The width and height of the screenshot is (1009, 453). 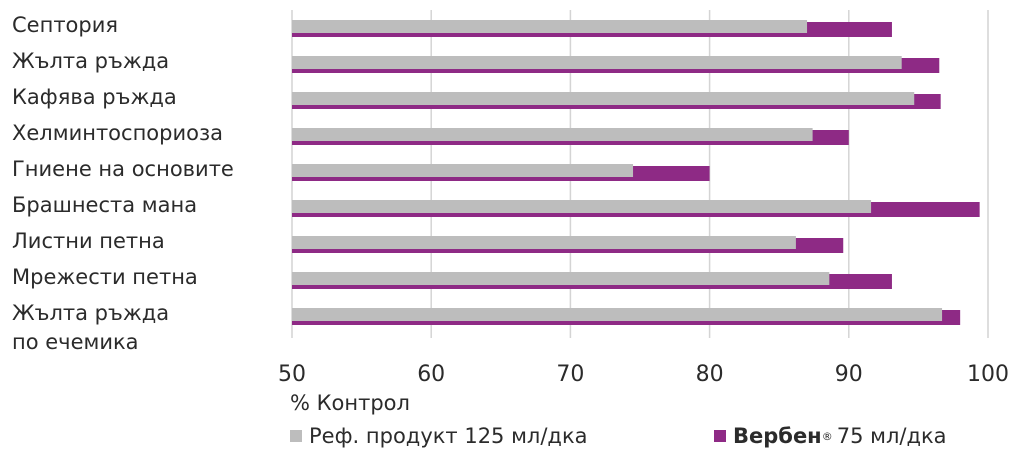 I want to click on legend-label-verben-sup: ®, so click(x=827, y=436).